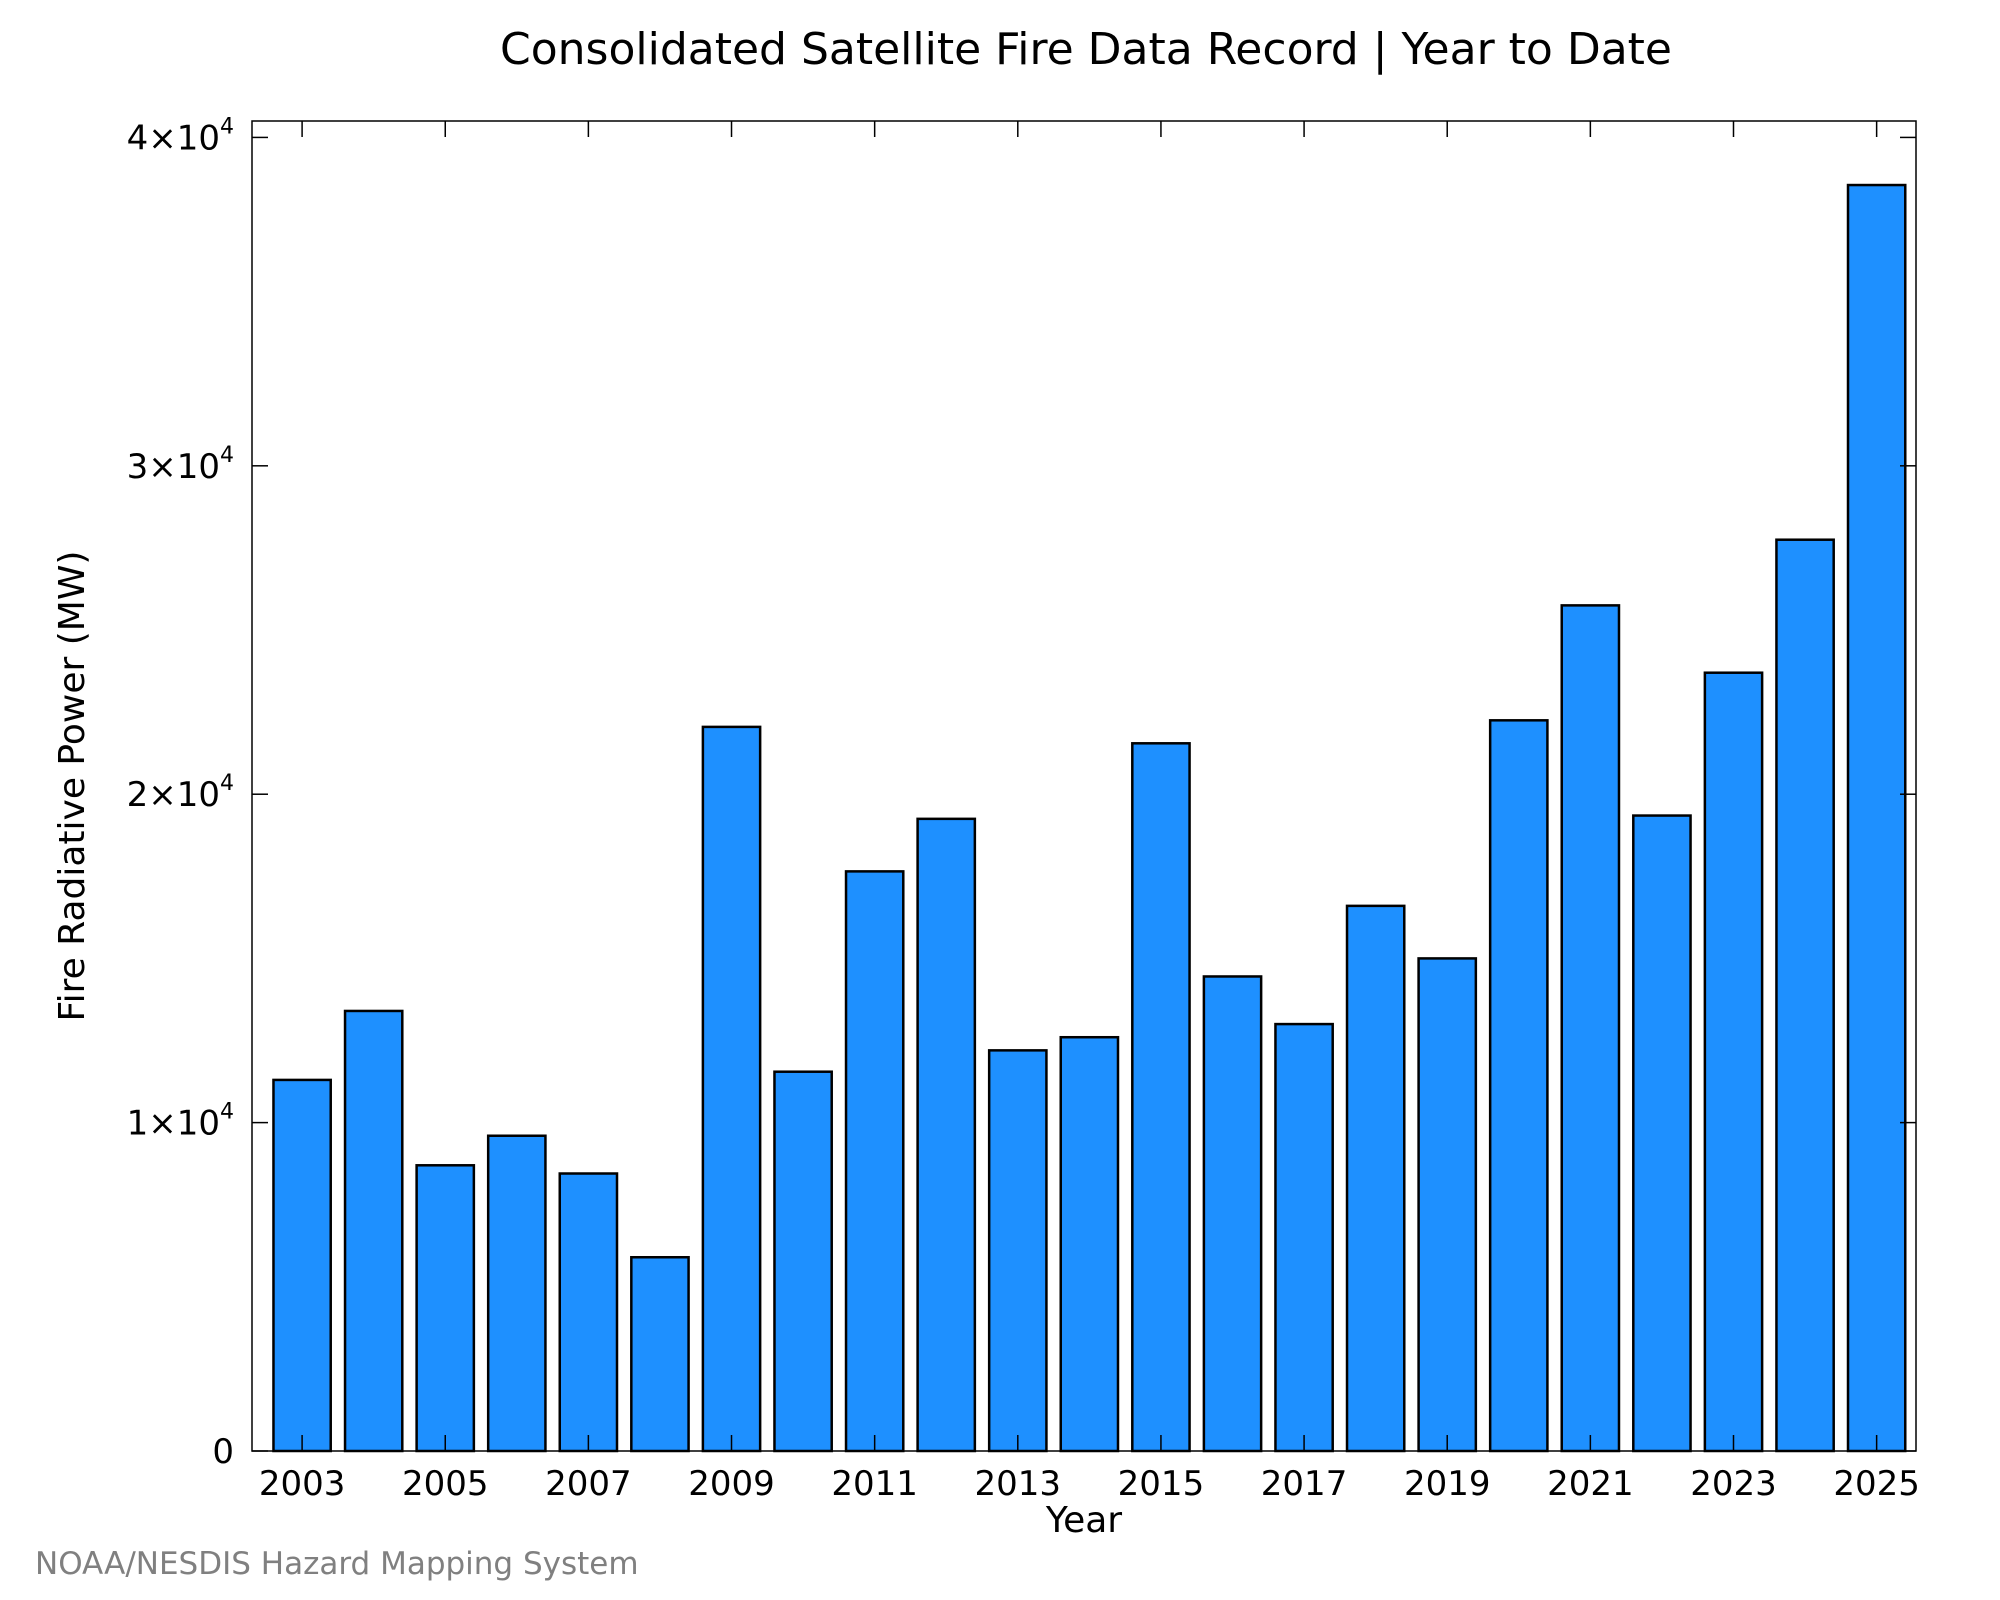 This screenshot has height=1600, width=2000. Describe the element at coordinates (445, 1308) in the screenshot. I see `bar-2005` at that location.